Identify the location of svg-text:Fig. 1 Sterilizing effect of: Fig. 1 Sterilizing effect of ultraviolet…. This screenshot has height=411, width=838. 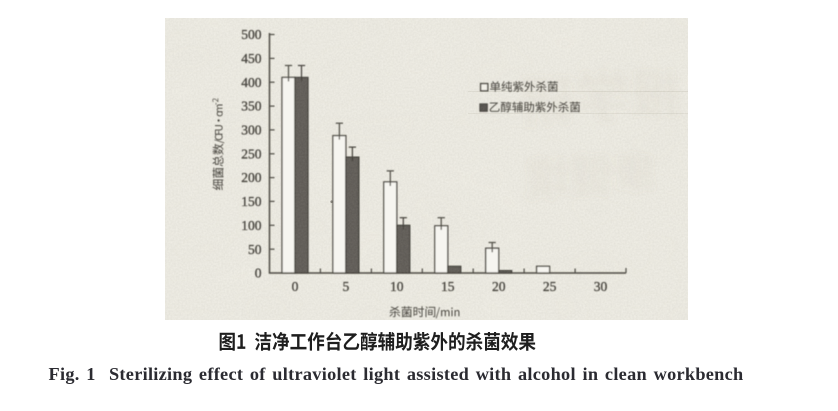
(396, 374).